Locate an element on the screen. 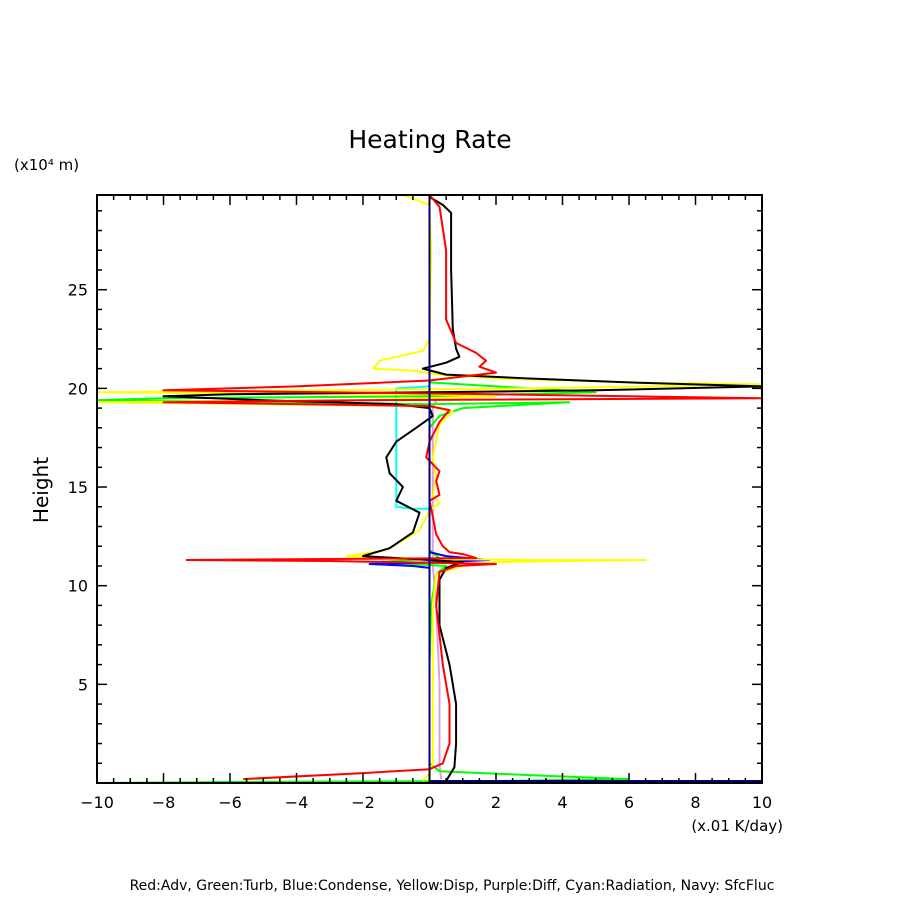 The height and width of the screenshot is (904, 904). y-axis-label: Height is located at coordinates (41, 490).